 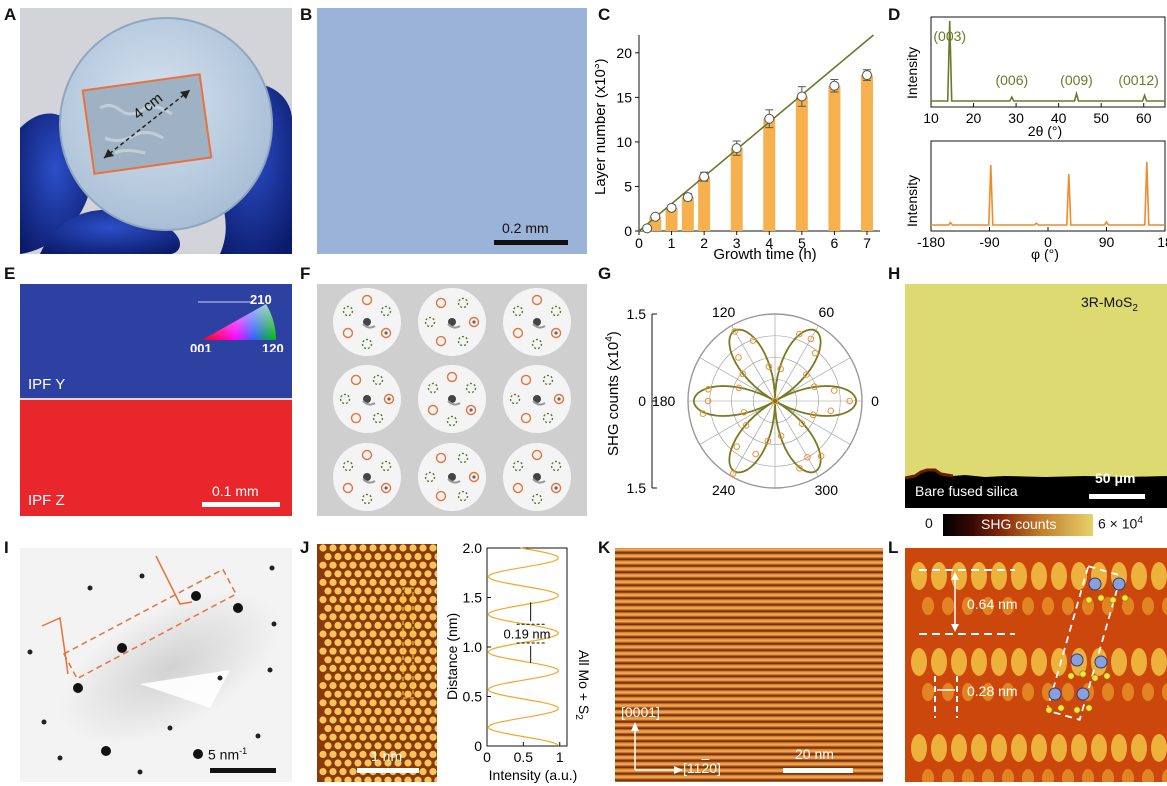 I want to click on diffraction-pattern, so click(x=367, y=477).